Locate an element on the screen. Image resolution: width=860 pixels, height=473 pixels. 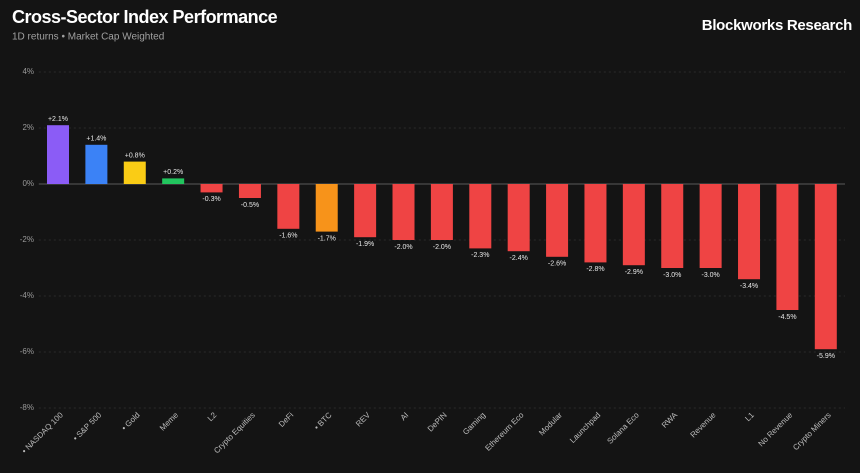
value-label: +2.1% is located at coordinates (58, 119).